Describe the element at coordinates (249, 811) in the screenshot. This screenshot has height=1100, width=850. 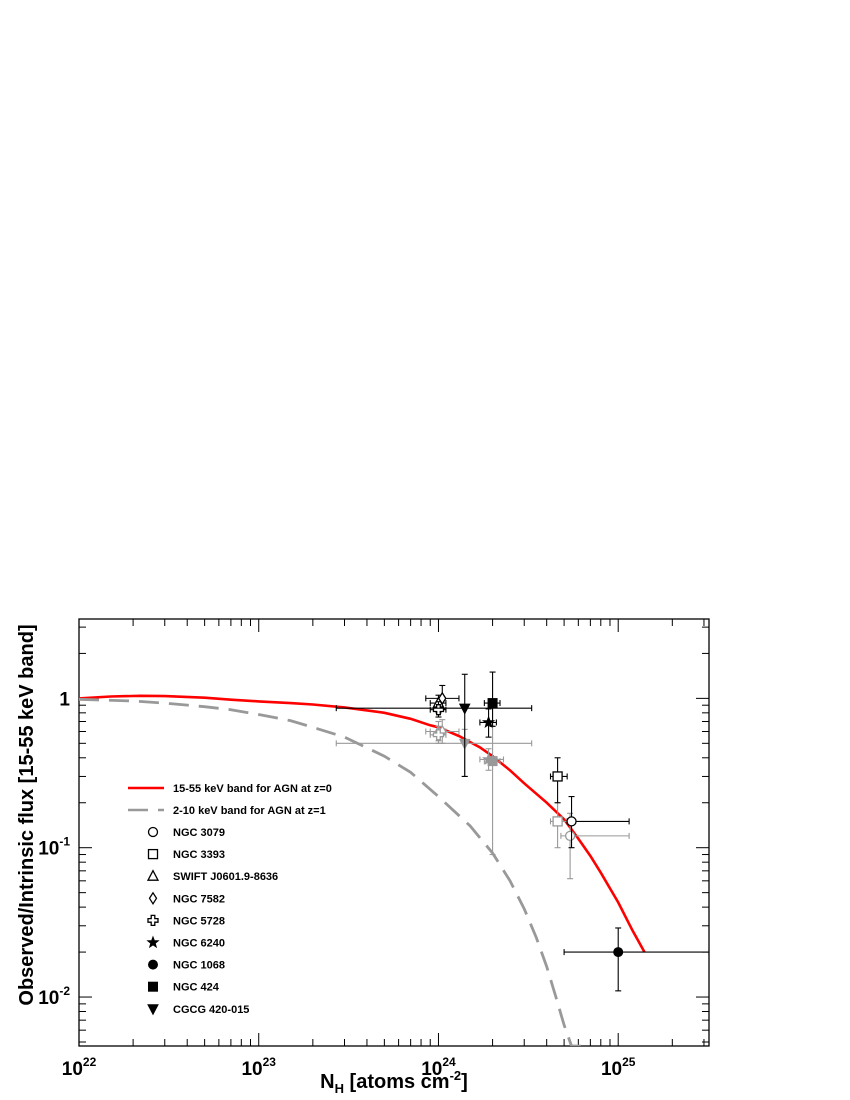
I see `legend-label: 2-10 keV band for AGN at z=1` at that location.